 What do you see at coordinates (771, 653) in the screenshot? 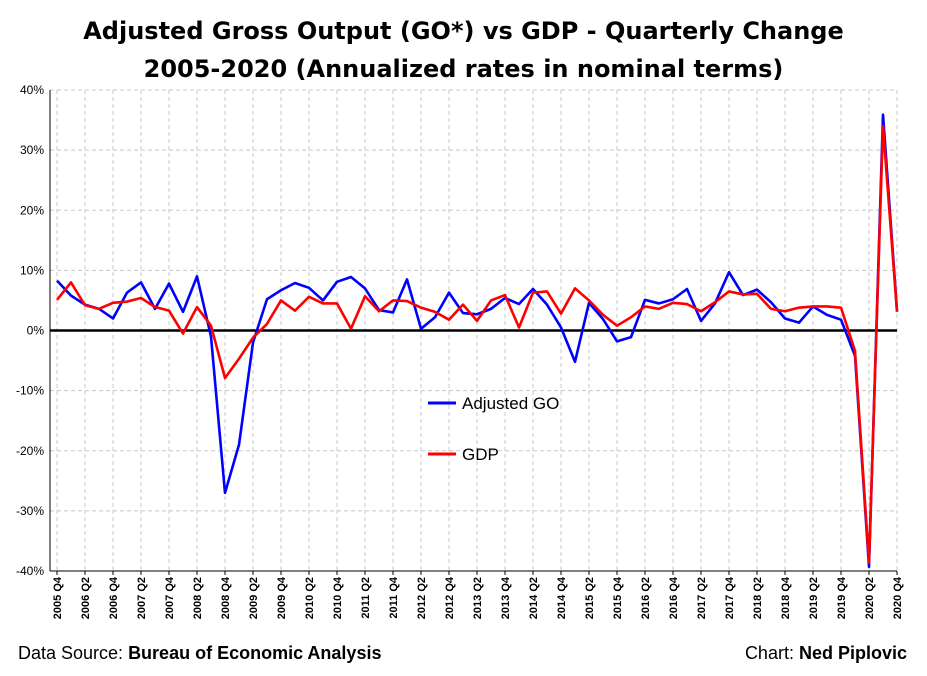
I see `chart-credit-label: Chart:` at bounding box center [771, 653].